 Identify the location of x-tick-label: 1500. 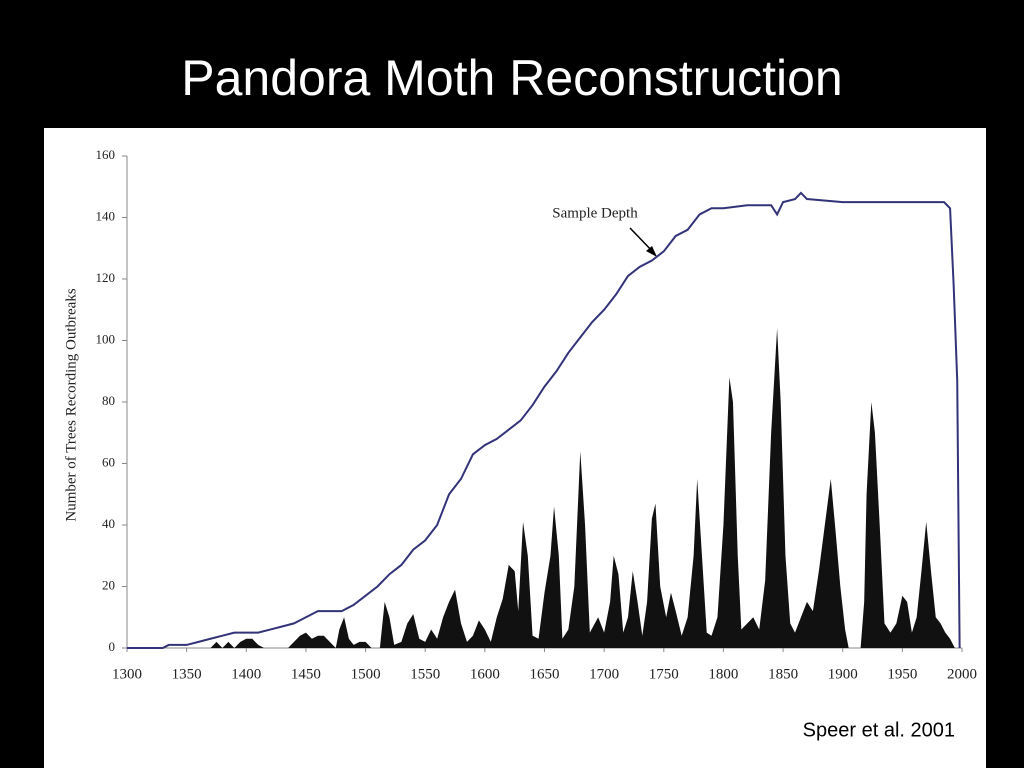
(366, 674).